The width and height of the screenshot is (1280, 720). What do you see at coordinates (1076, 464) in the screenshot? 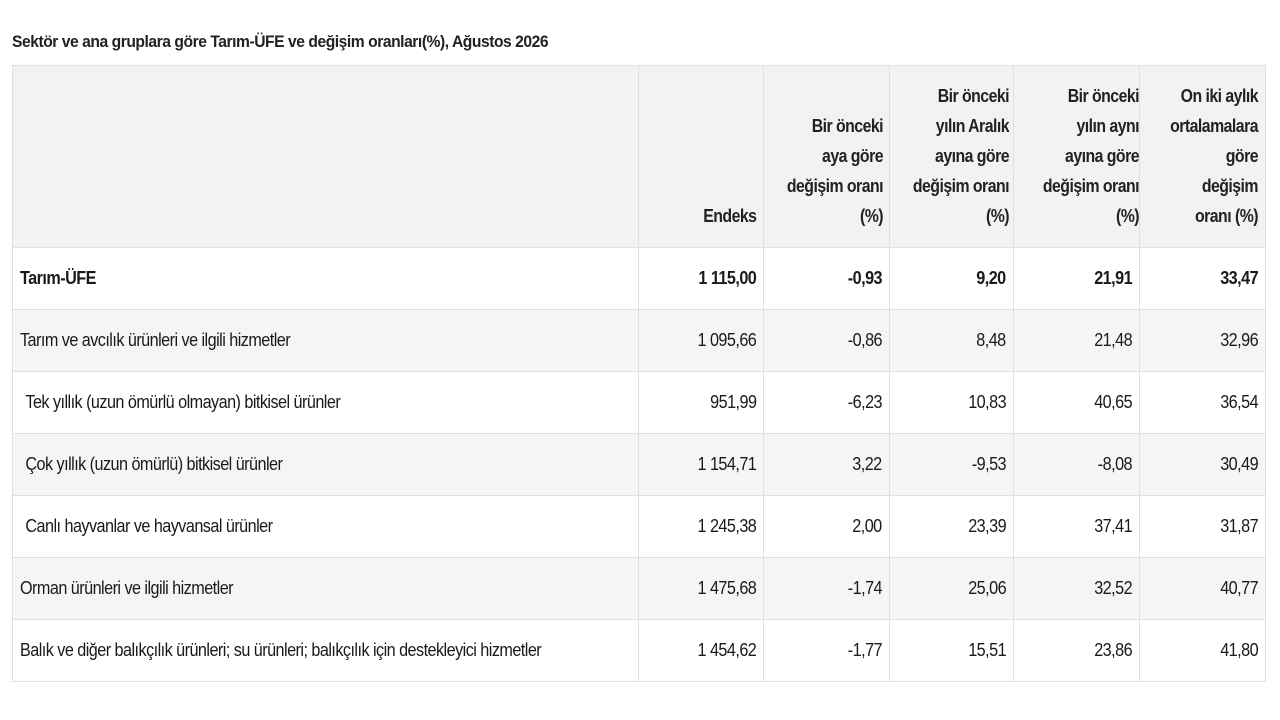
I see `row-annual-change: -8,08` at bounding box center [1076, 464].